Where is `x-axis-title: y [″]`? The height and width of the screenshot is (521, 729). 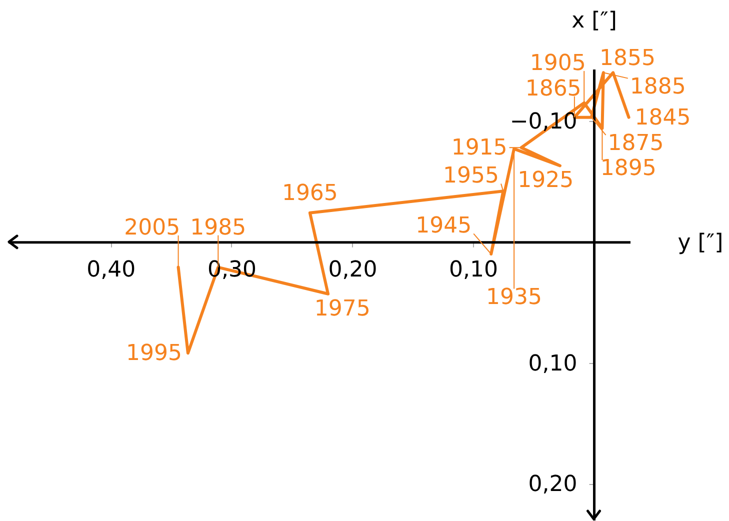
x-axis-title: y [″] is located at coordinates (701, 243).